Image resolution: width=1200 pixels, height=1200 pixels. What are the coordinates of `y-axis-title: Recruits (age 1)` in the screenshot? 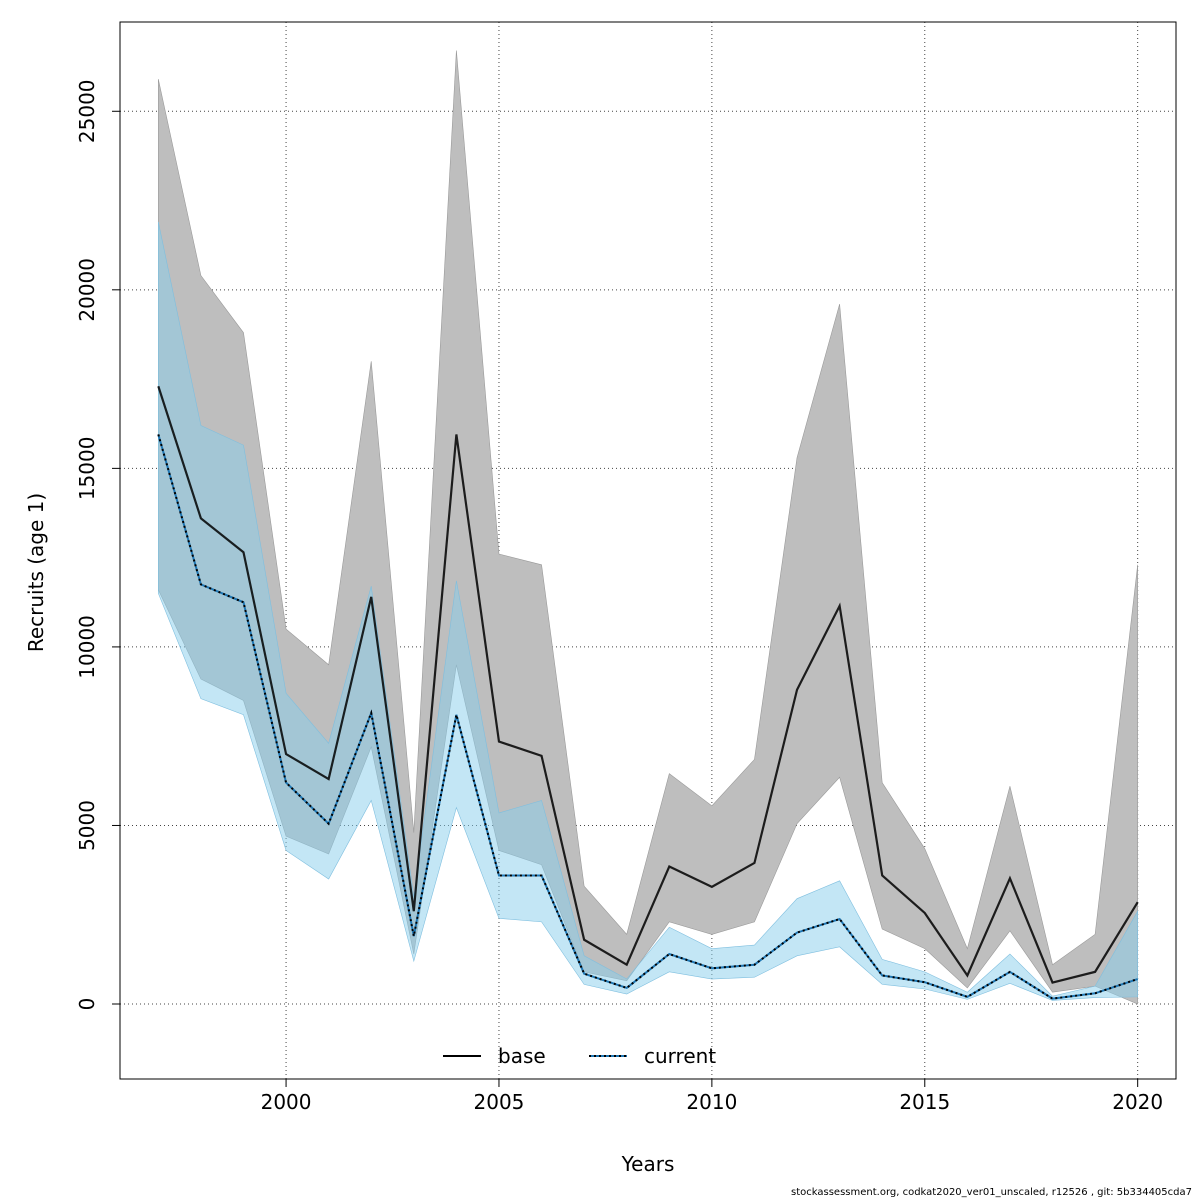 It's located at (36, 572).